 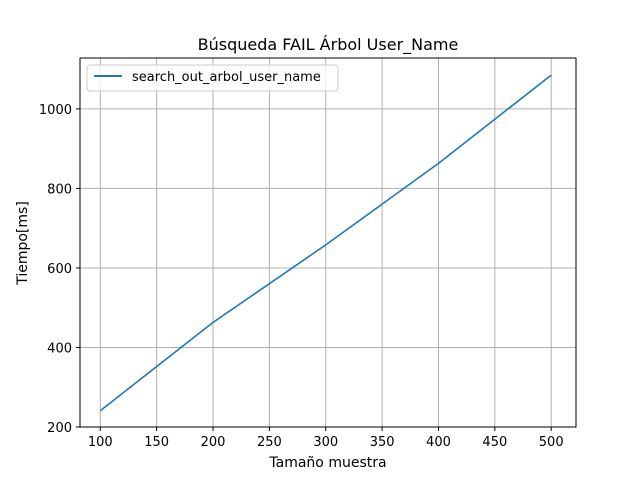 What do you see at coordinates (59, 269) in the screenshot?
I see `y-tick-label: 600` at bounding box center [59, 269].